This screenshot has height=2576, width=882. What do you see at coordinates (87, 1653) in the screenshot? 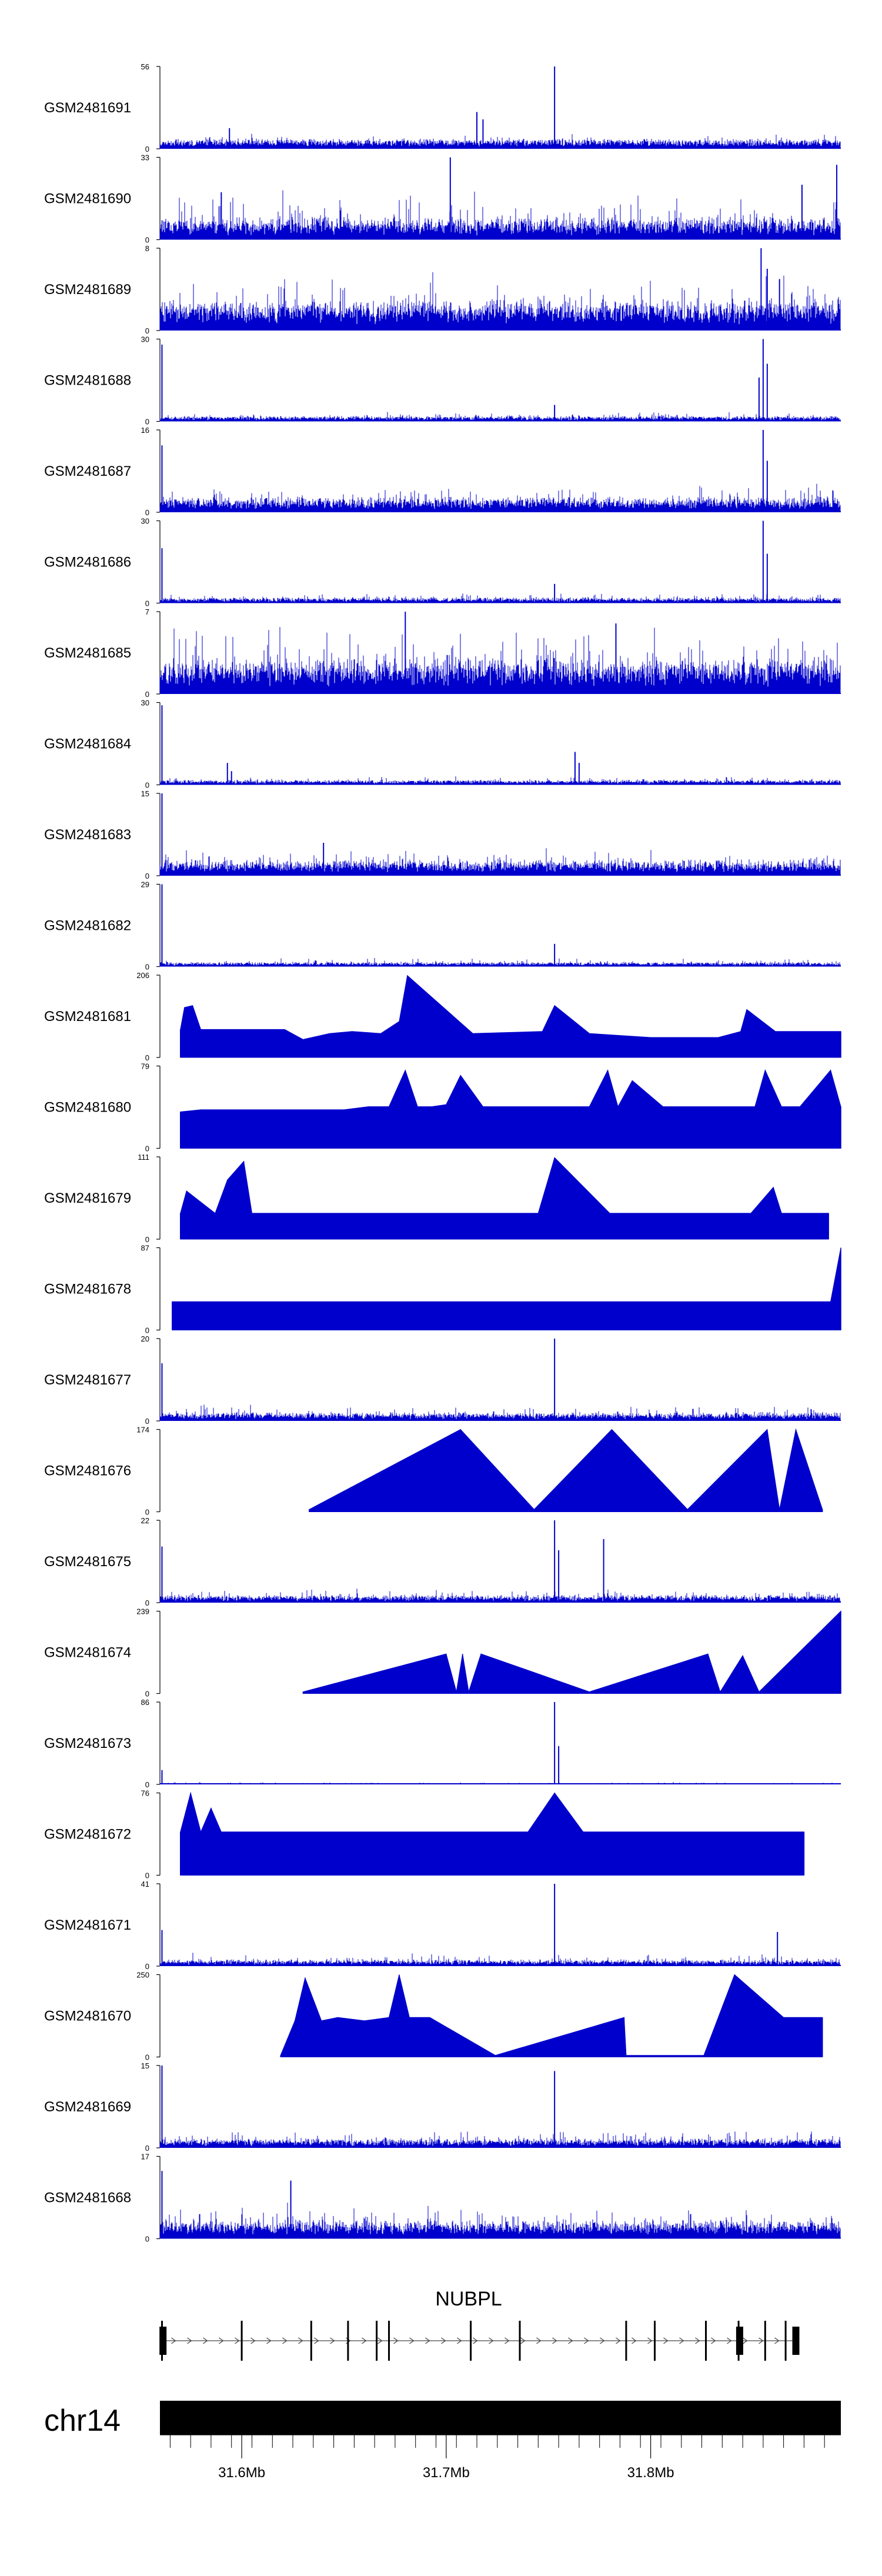
I see `track-label: GSM2481674` at bounding box center [87, 1653].